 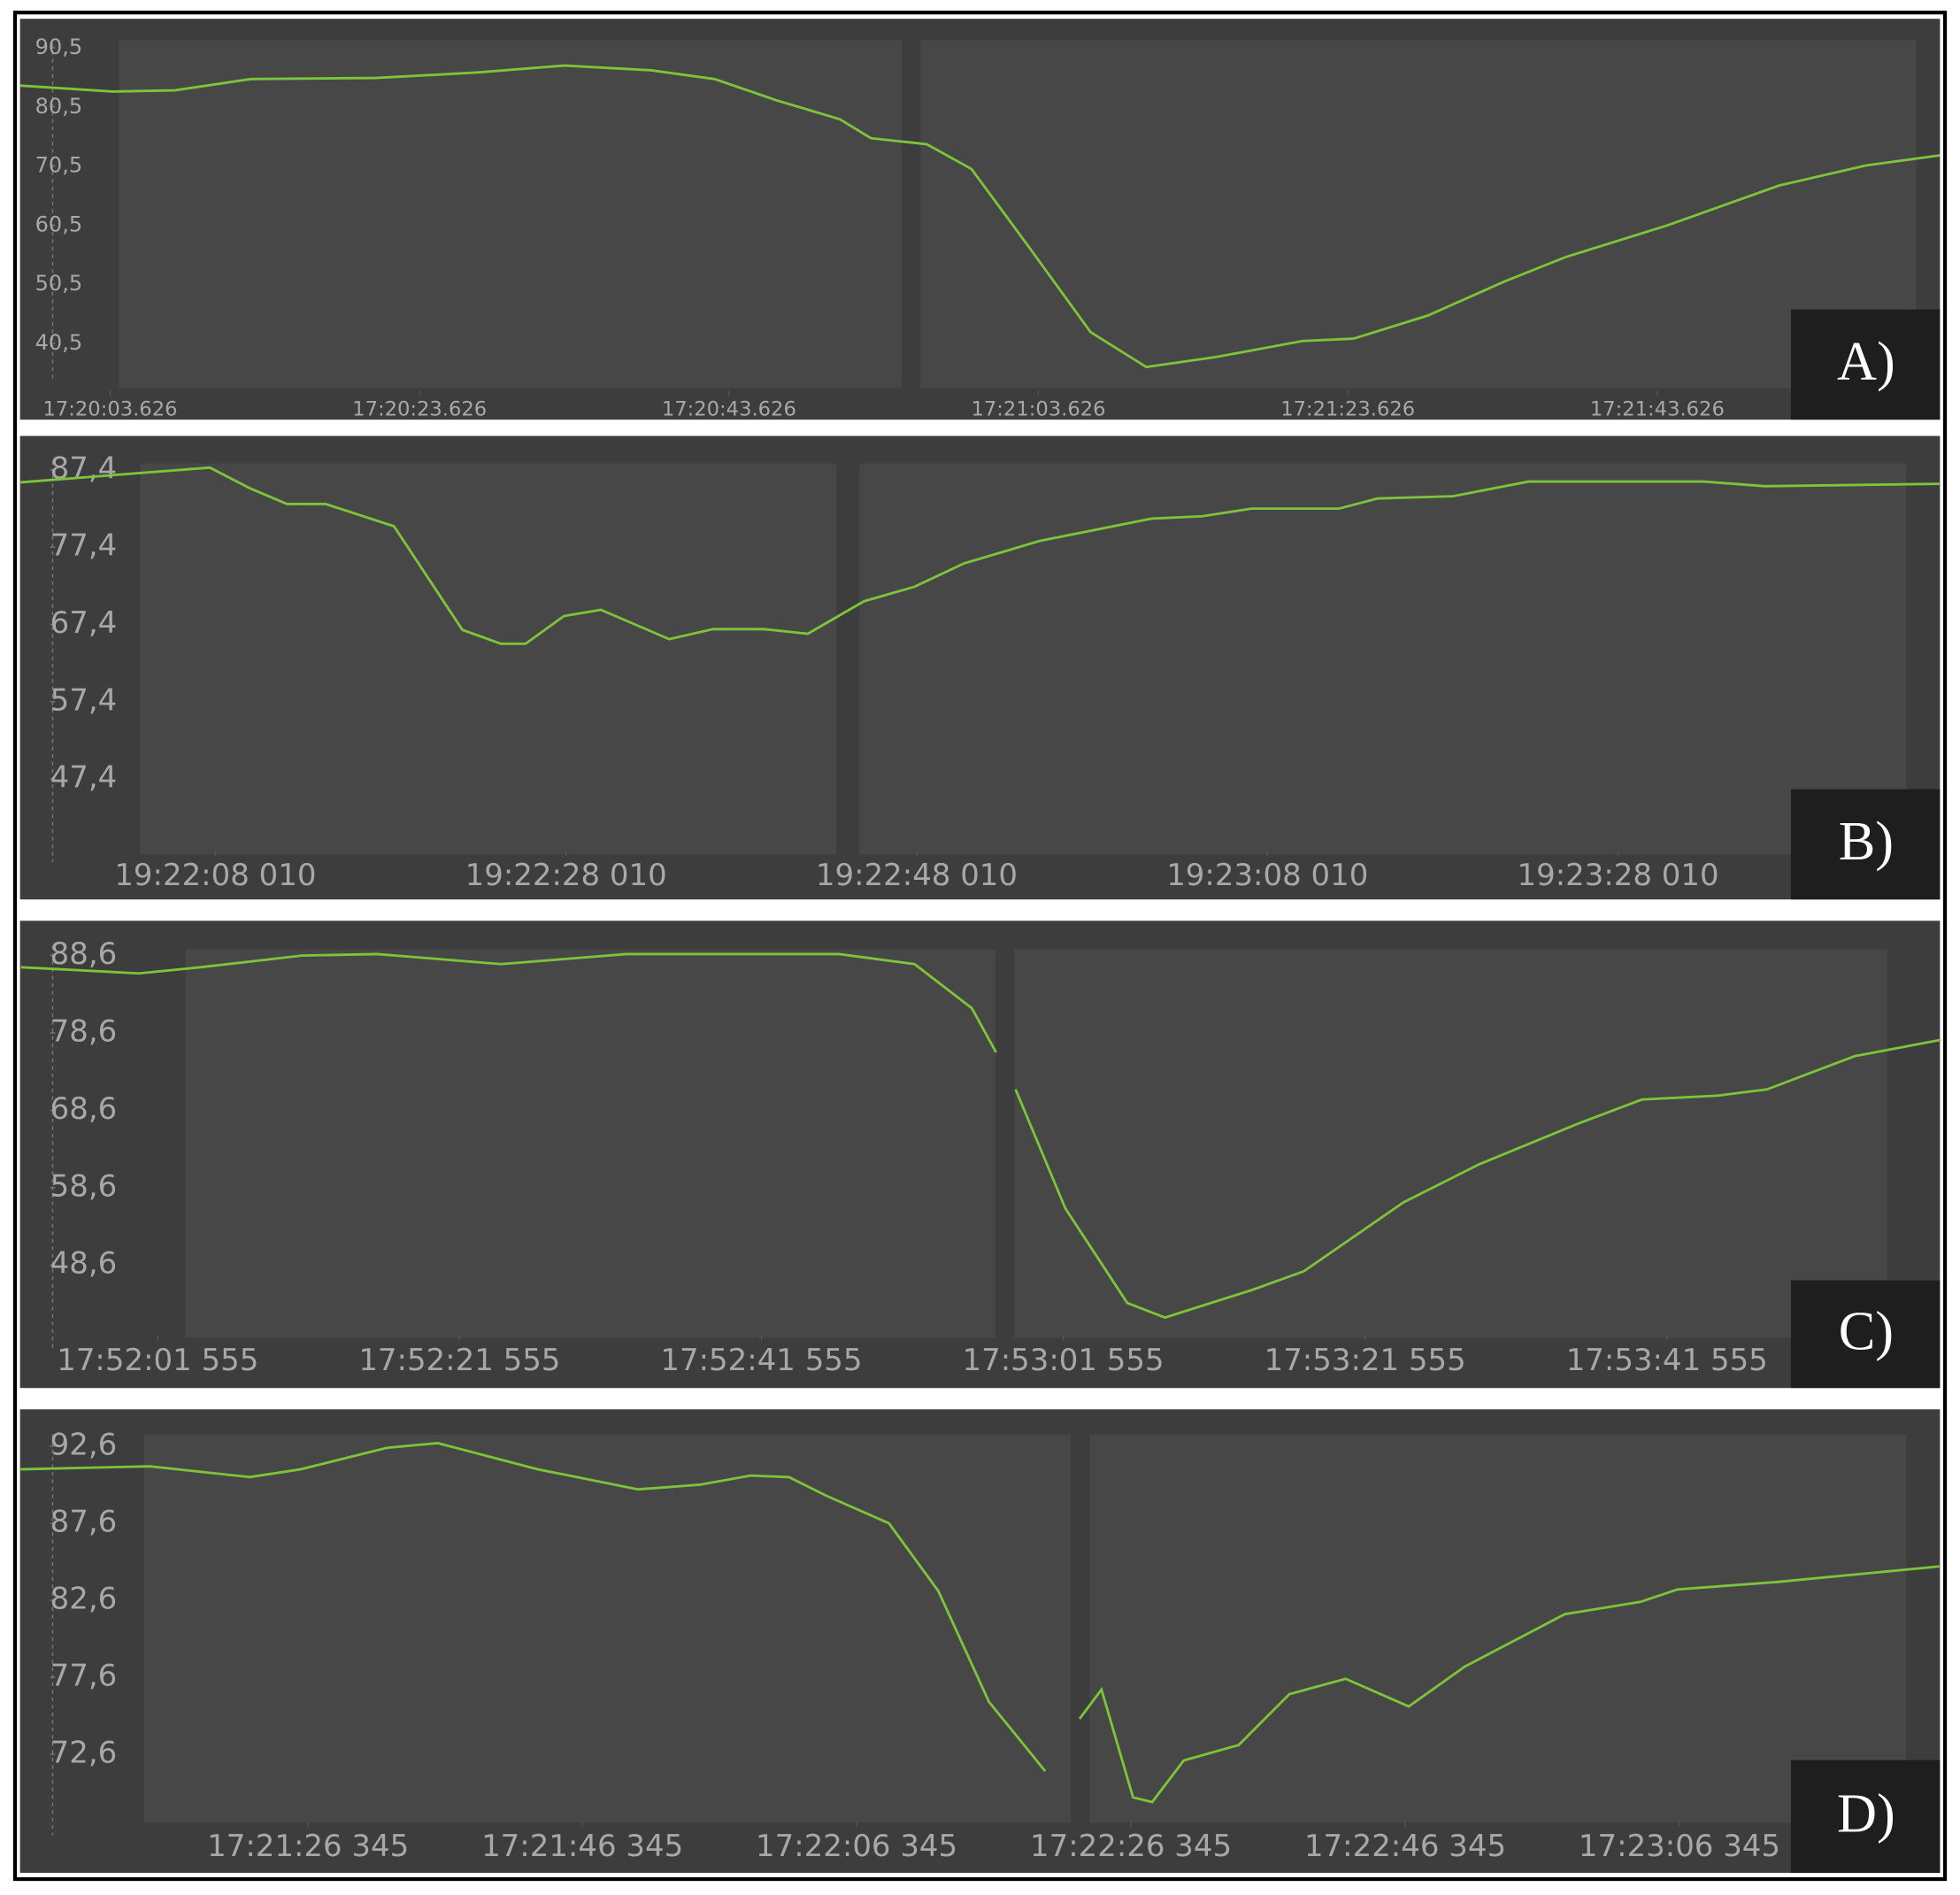 I want to click on x-tick-label: 17:23:06 345, so click(x=1679, y=1846).